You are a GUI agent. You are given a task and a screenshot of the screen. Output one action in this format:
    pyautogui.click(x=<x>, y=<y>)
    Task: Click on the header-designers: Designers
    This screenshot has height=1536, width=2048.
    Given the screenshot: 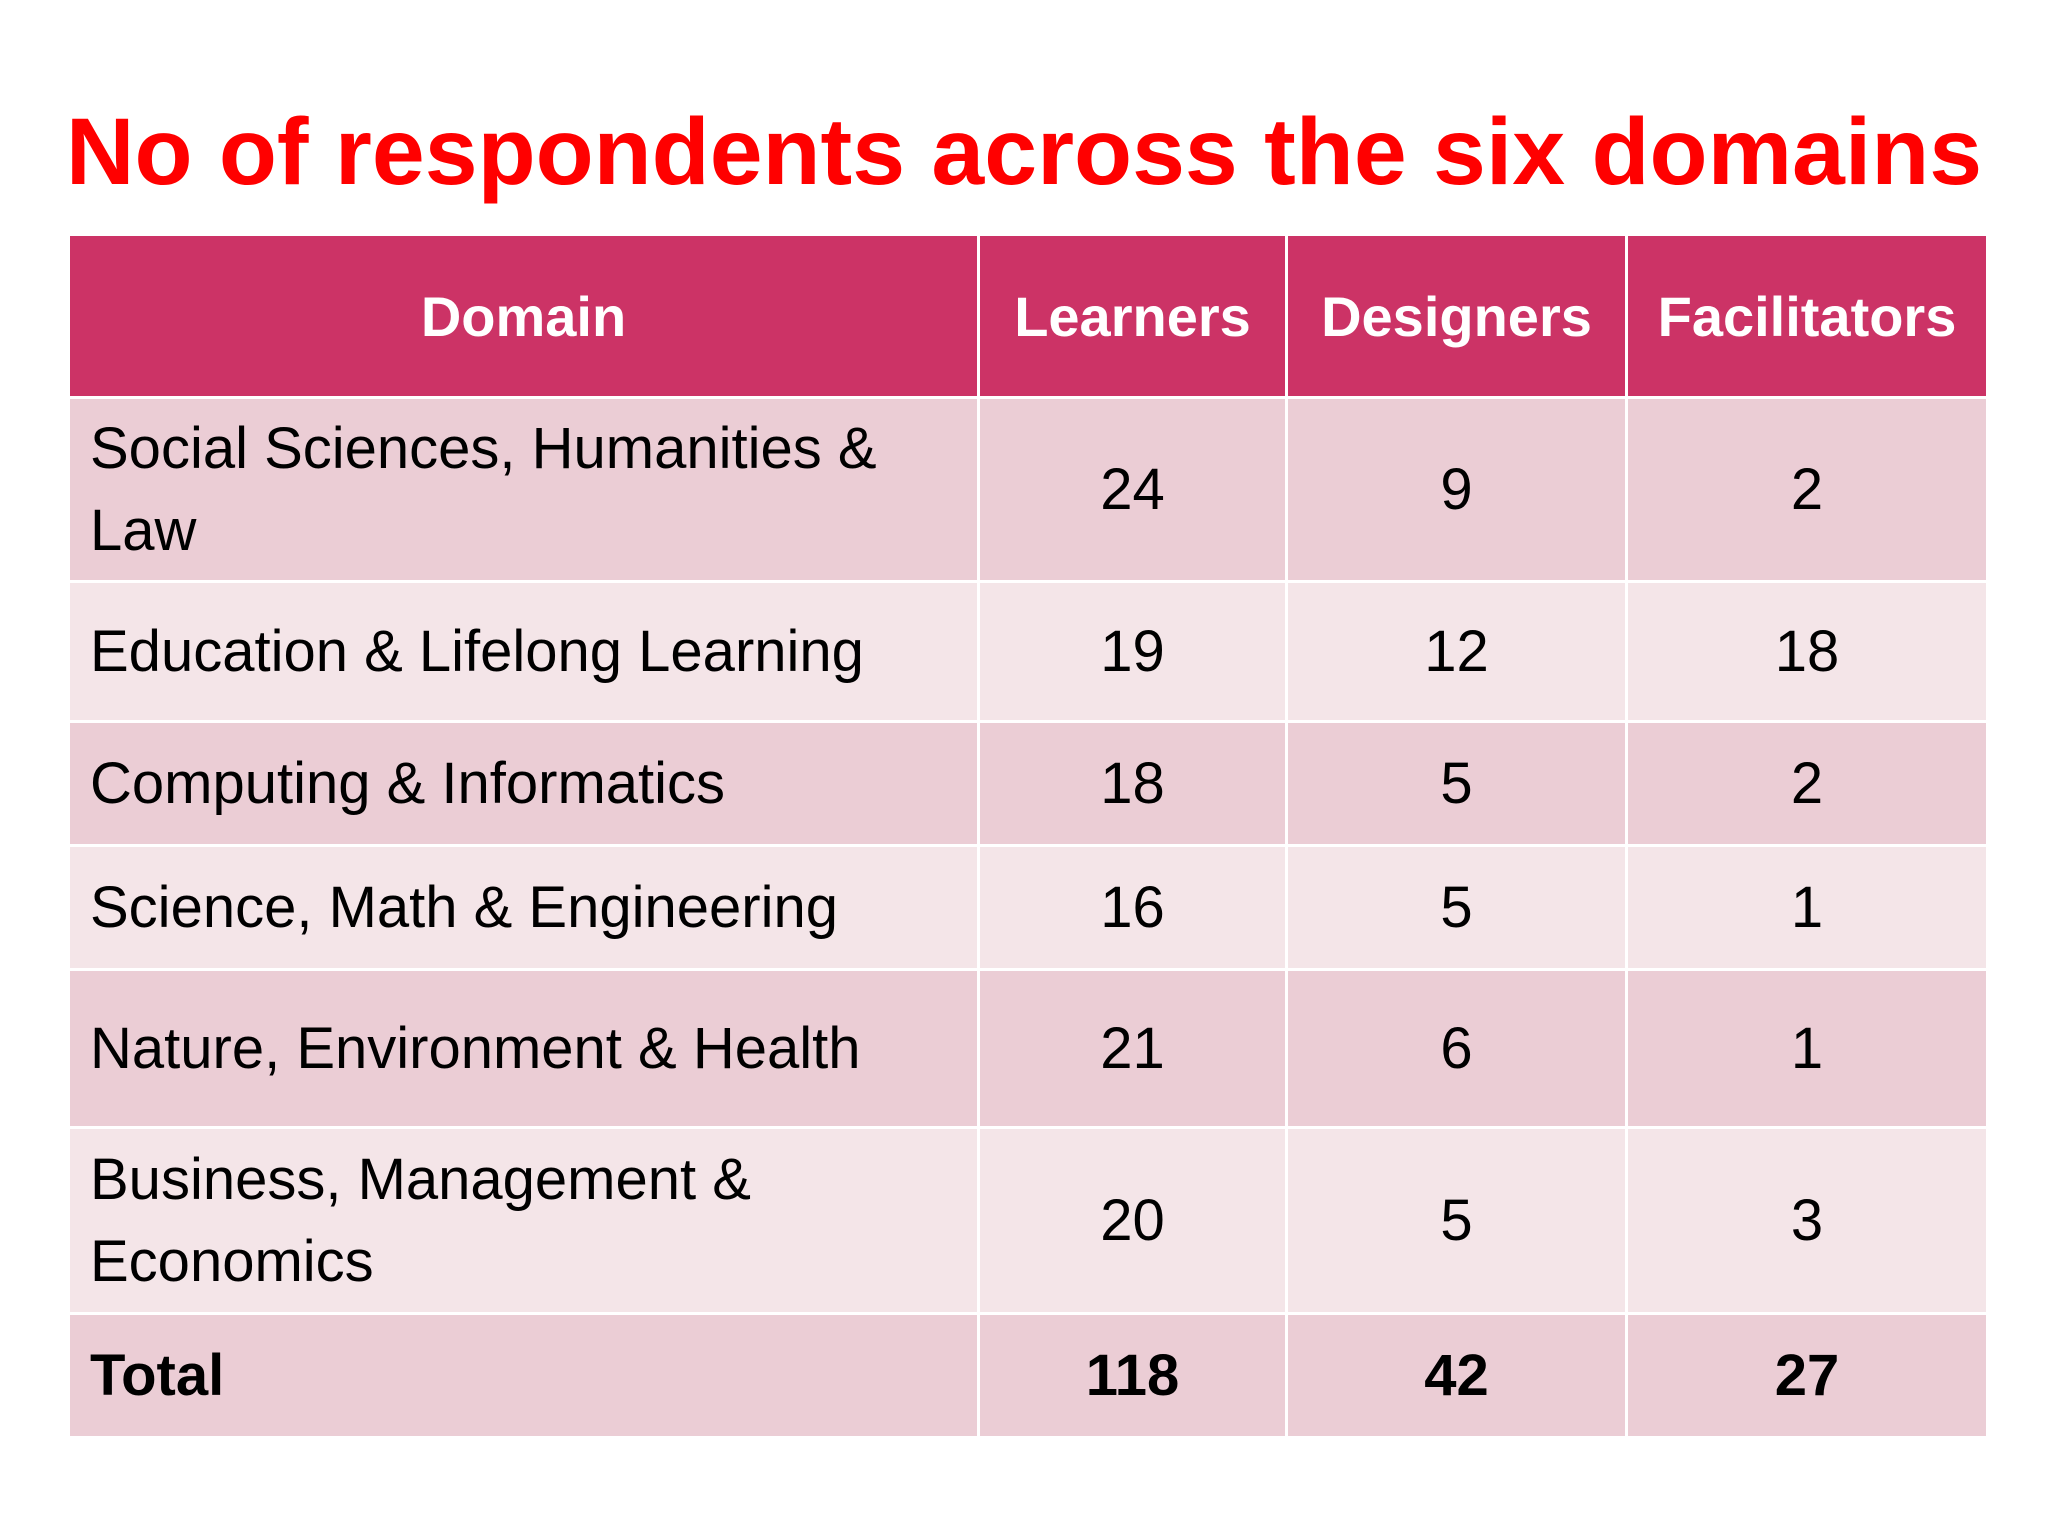 What is the action you would take?
    pyautogui.click(x=1456, y=316)
    